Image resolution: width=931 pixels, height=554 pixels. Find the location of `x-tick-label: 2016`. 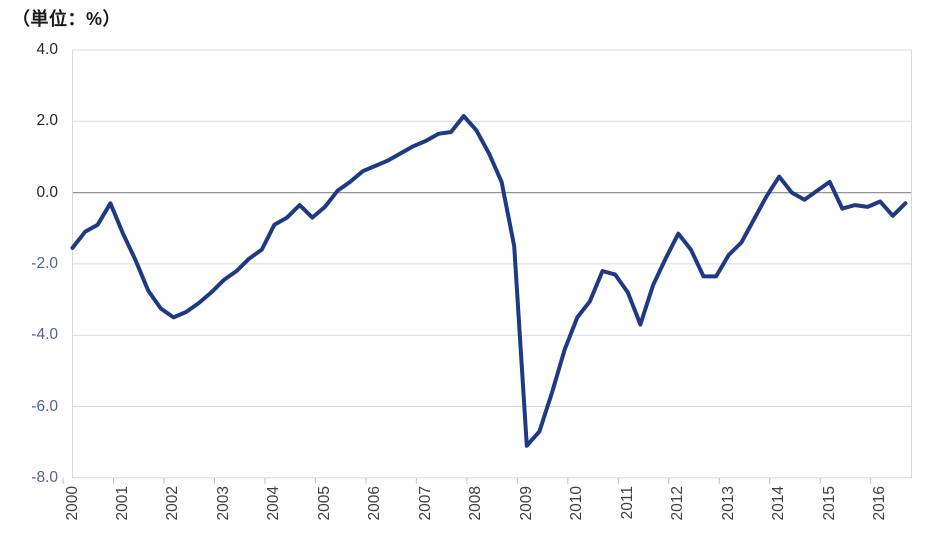

x-tick-label: 2016 is located at coordinates (880, 503).